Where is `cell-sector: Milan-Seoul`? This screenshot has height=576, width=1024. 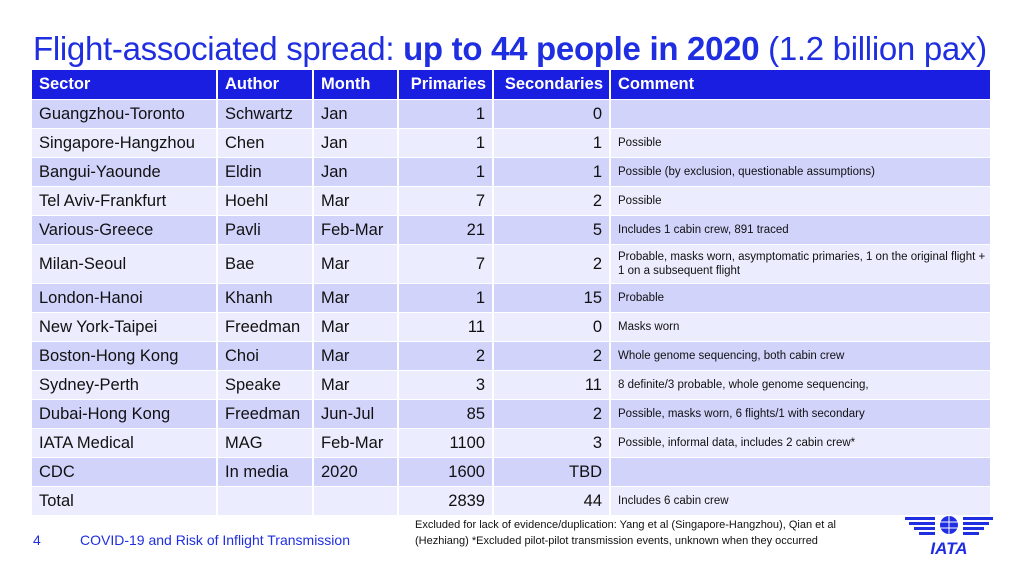 cell-sector: Milan-Seoul is located at coordinates (125, 264).